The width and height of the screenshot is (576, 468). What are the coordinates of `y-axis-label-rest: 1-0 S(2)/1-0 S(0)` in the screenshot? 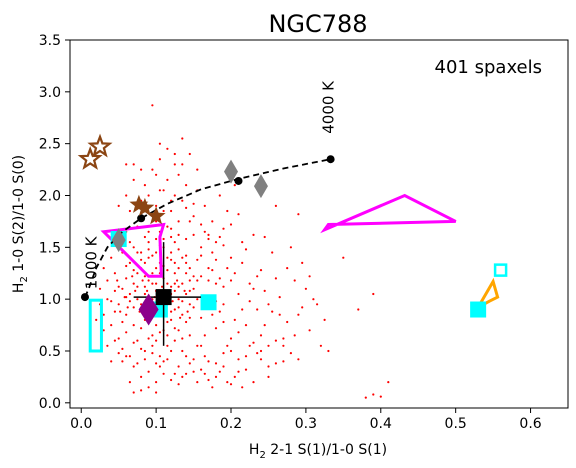 It's located at (19, 215).